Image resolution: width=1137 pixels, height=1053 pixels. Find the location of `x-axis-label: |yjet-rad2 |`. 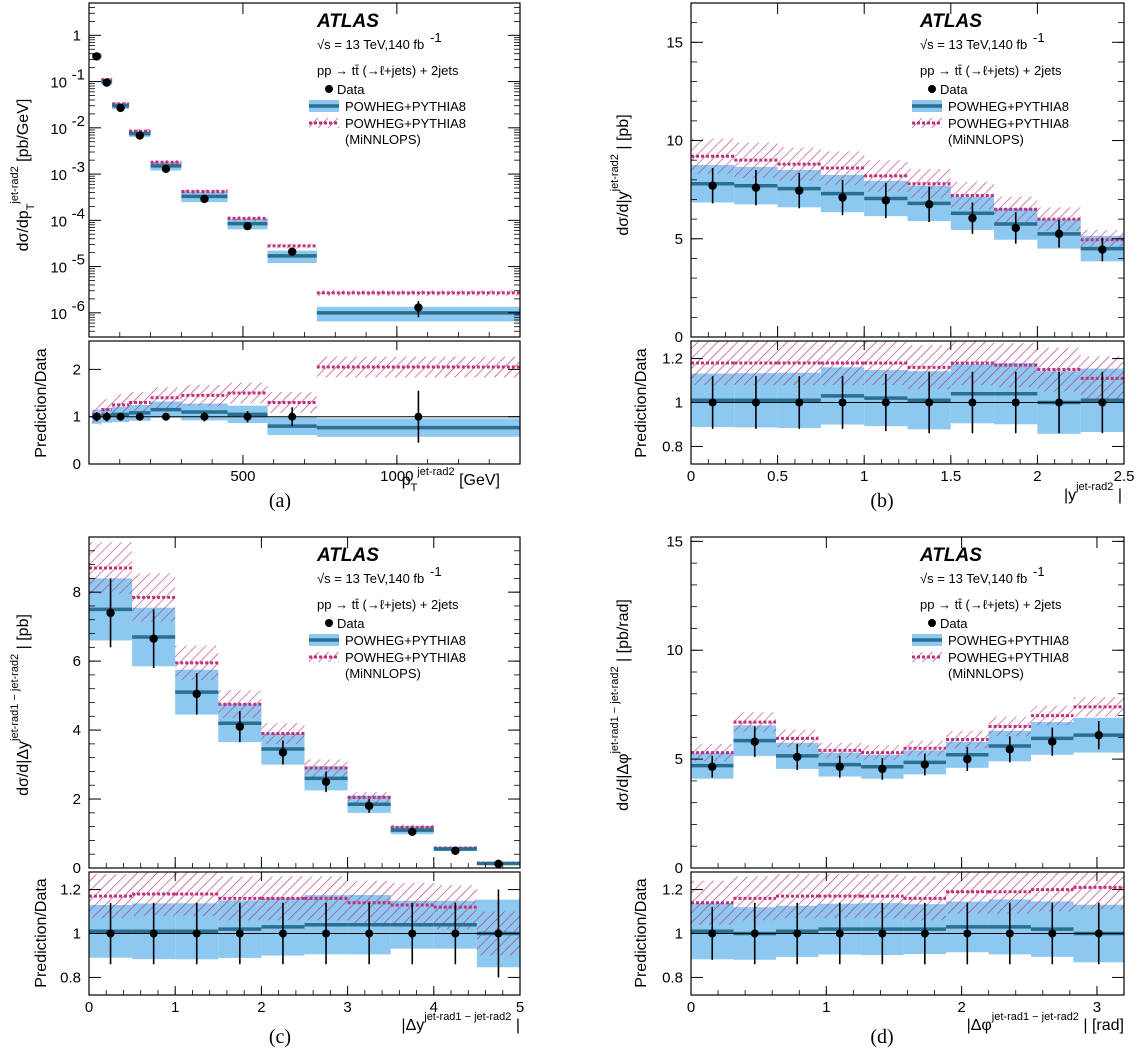

x-axis-label: |yjet-rad2 | is located at coordinates (1093, 492).